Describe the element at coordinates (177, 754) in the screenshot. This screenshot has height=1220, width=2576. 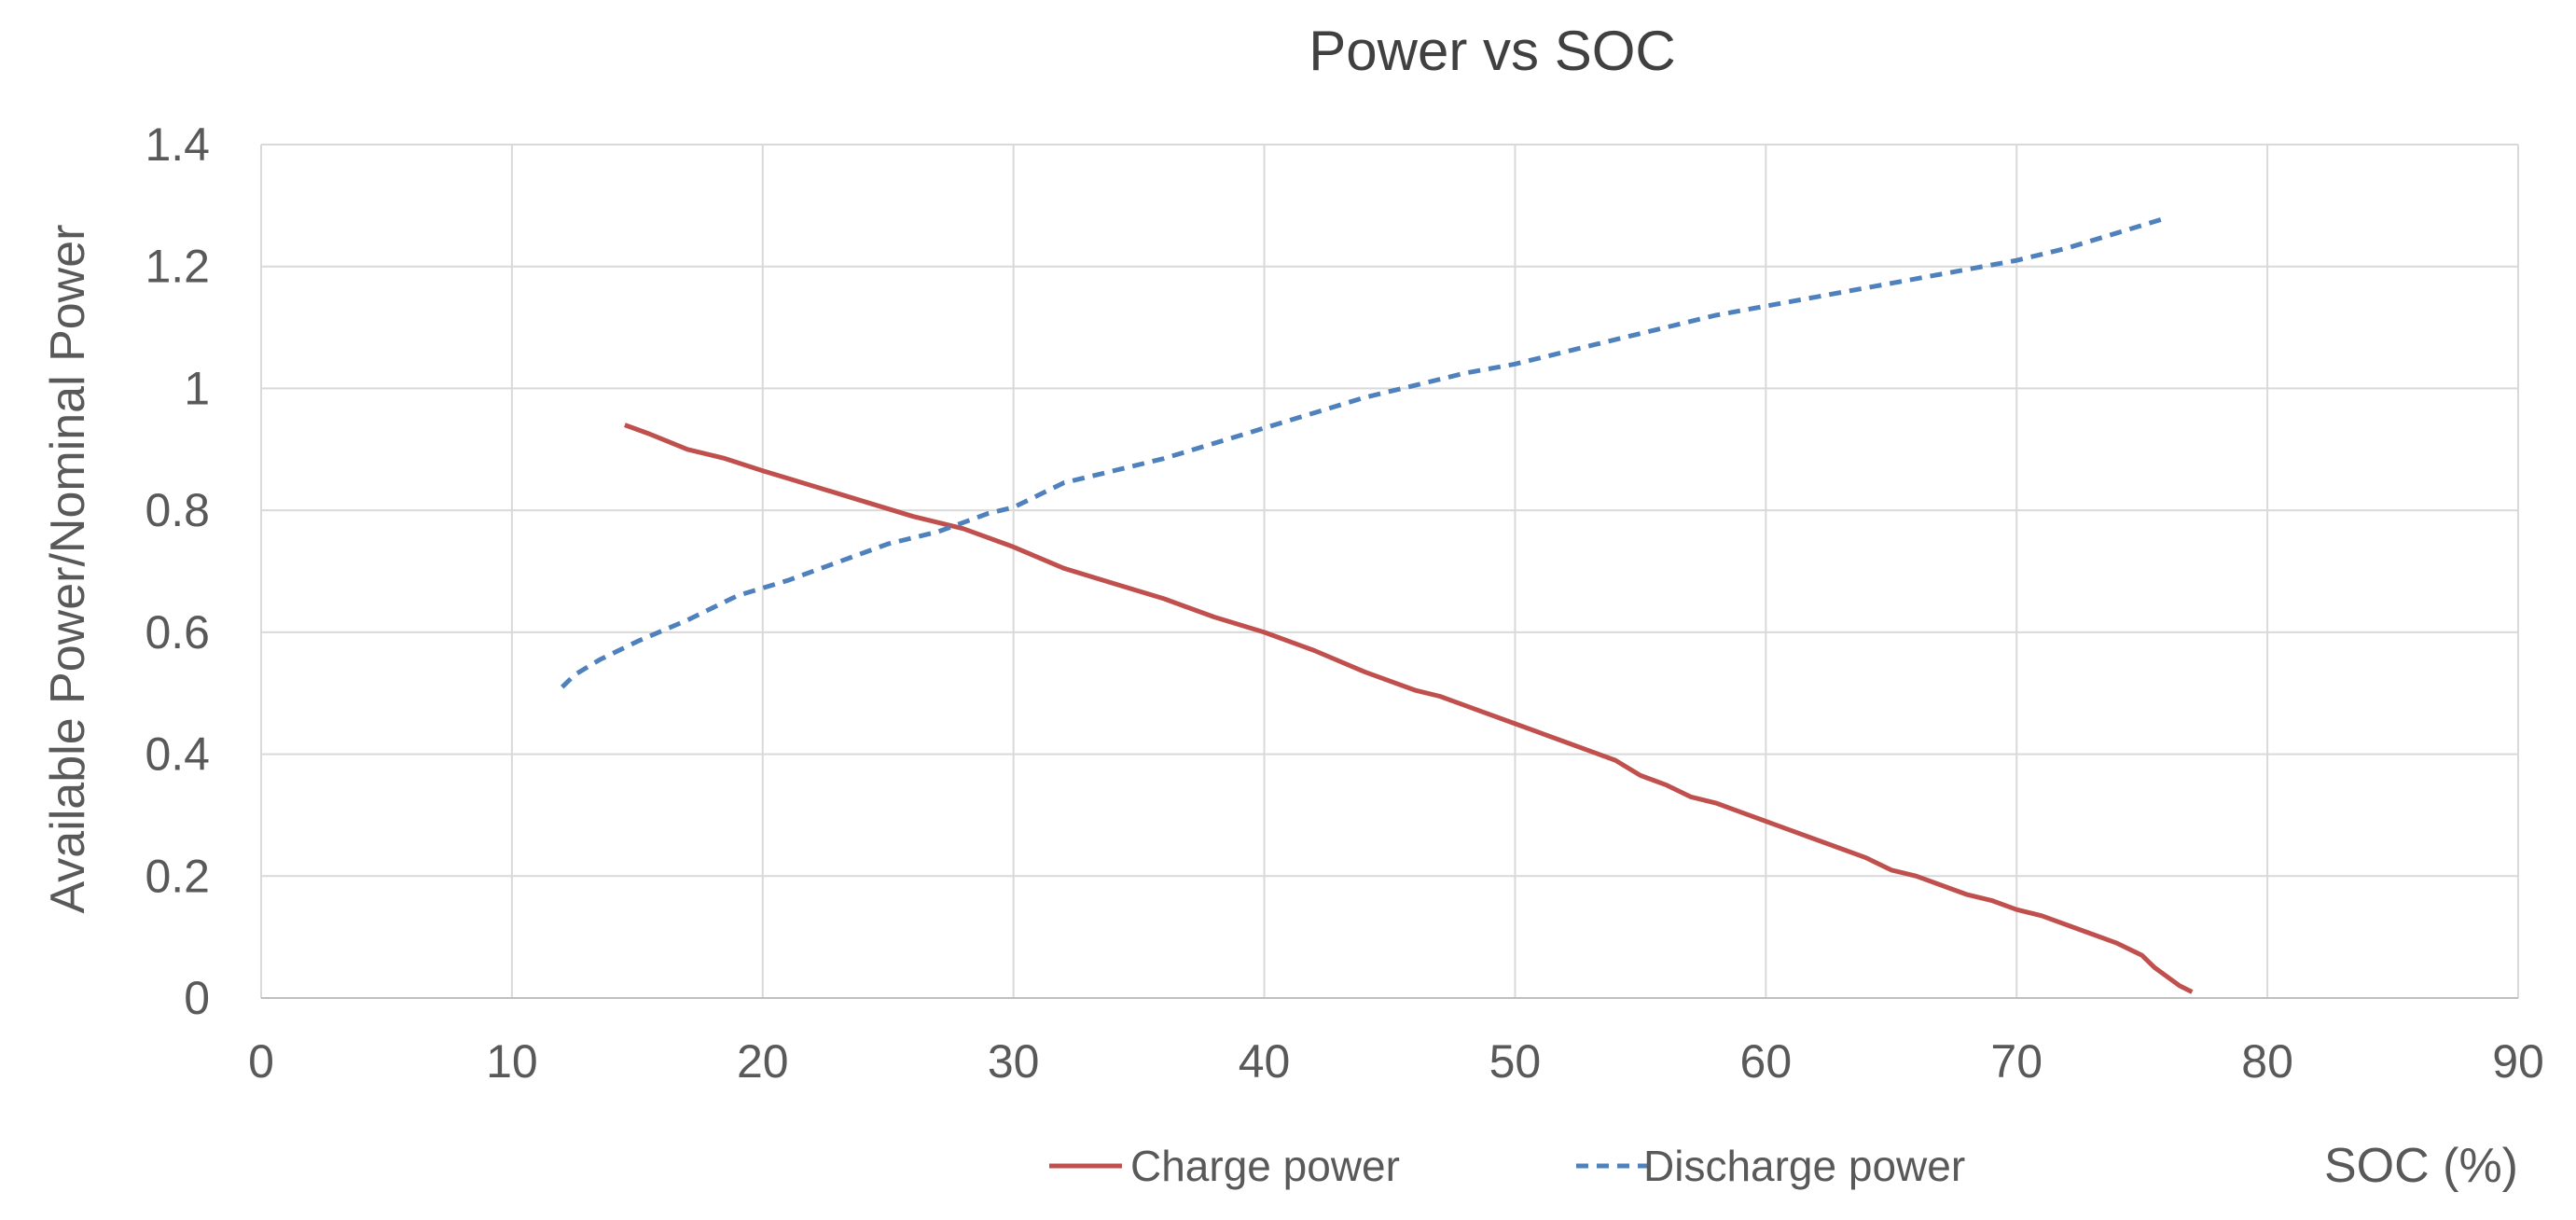
I see `y-tick-label: 0.4` at that location.